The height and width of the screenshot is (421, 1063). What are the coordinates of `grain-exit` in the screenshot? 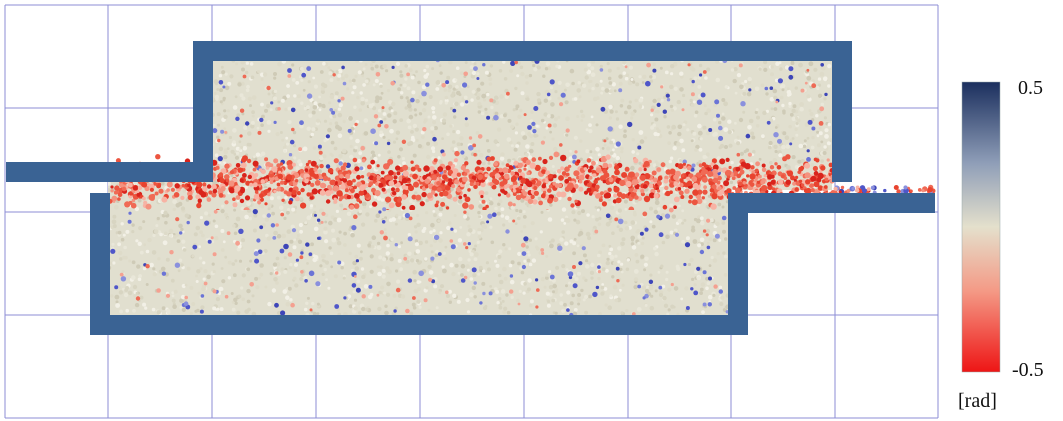 It's located at (868, 189).